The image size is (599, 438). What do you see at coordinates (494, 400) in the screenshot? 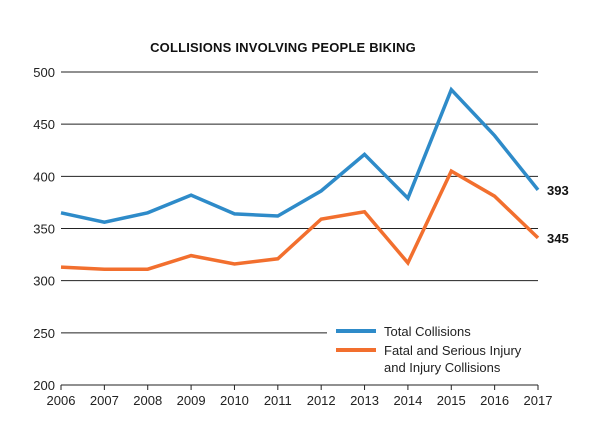
I see `x-tick-label: 2016` at bounding box center [494, 400].